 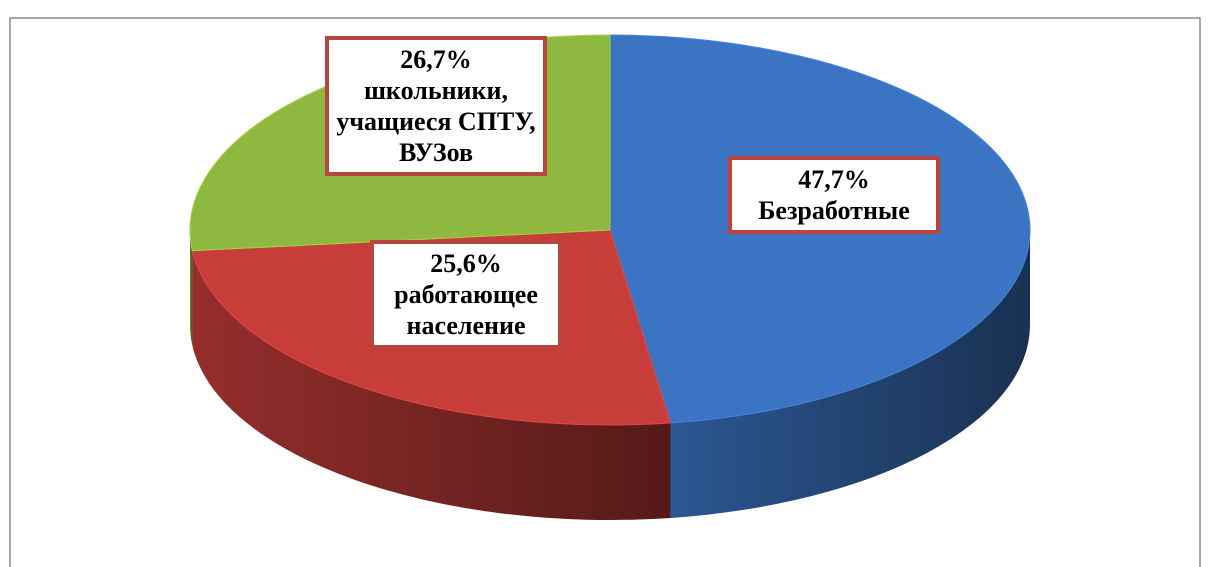 I want to click on data-label: 25,6% работающее население, so click(x=466, y=294).